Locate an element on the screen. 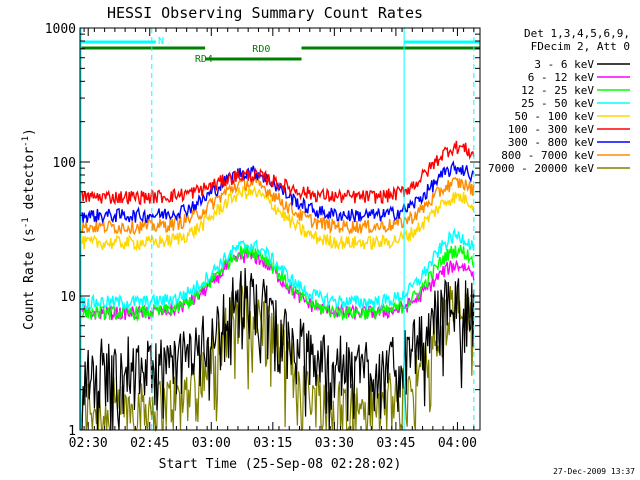 Image resolution: width=640 pixels, height=480 pixels. bar-rd0-label: RD0 is located at coordinates (261, 49).